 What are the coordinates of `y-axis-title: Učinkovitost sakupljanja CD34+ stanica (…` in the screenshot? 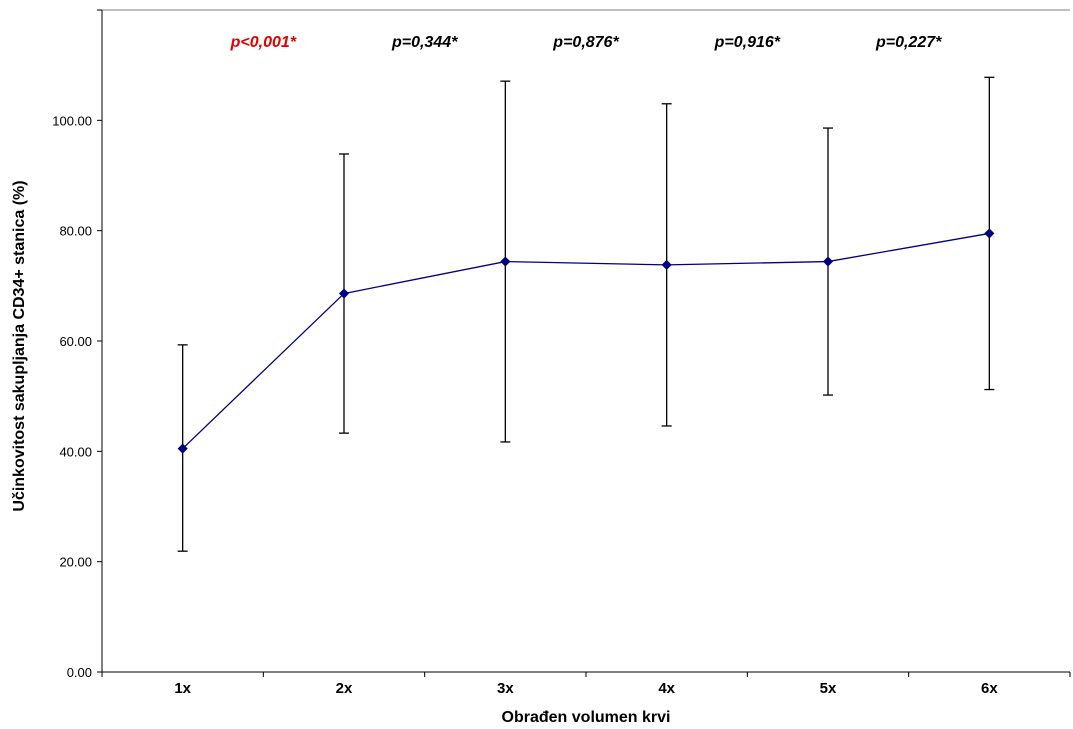 It's located at (19, 345).